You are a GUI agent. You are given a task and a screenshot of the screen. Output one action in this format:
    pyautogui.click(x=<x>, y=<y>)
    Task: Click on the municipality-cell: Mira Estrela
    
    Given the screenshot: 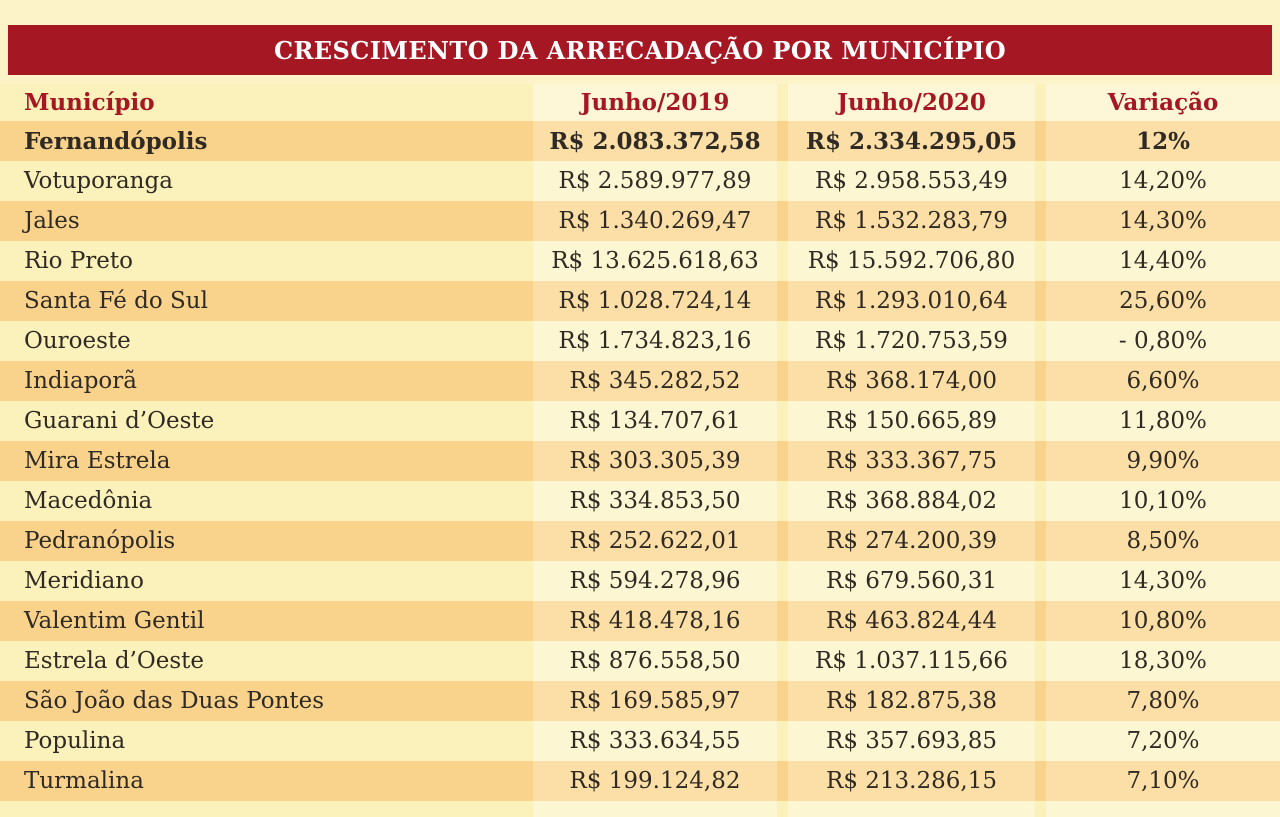 What is the action you would take?
    pyautogui.click(x=97, y=460)
    